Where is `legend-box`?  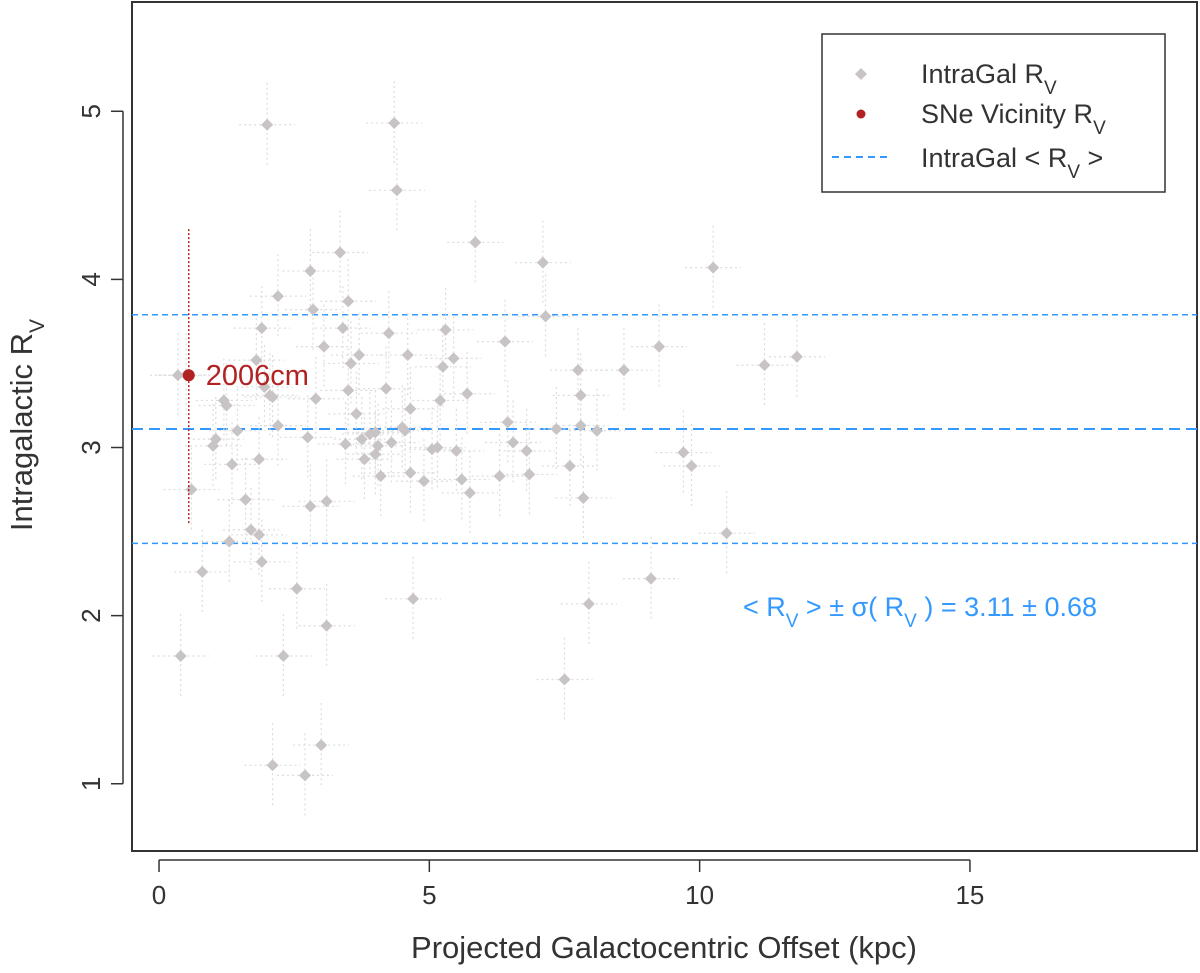 legend-box is located at coordinates (993, 113).